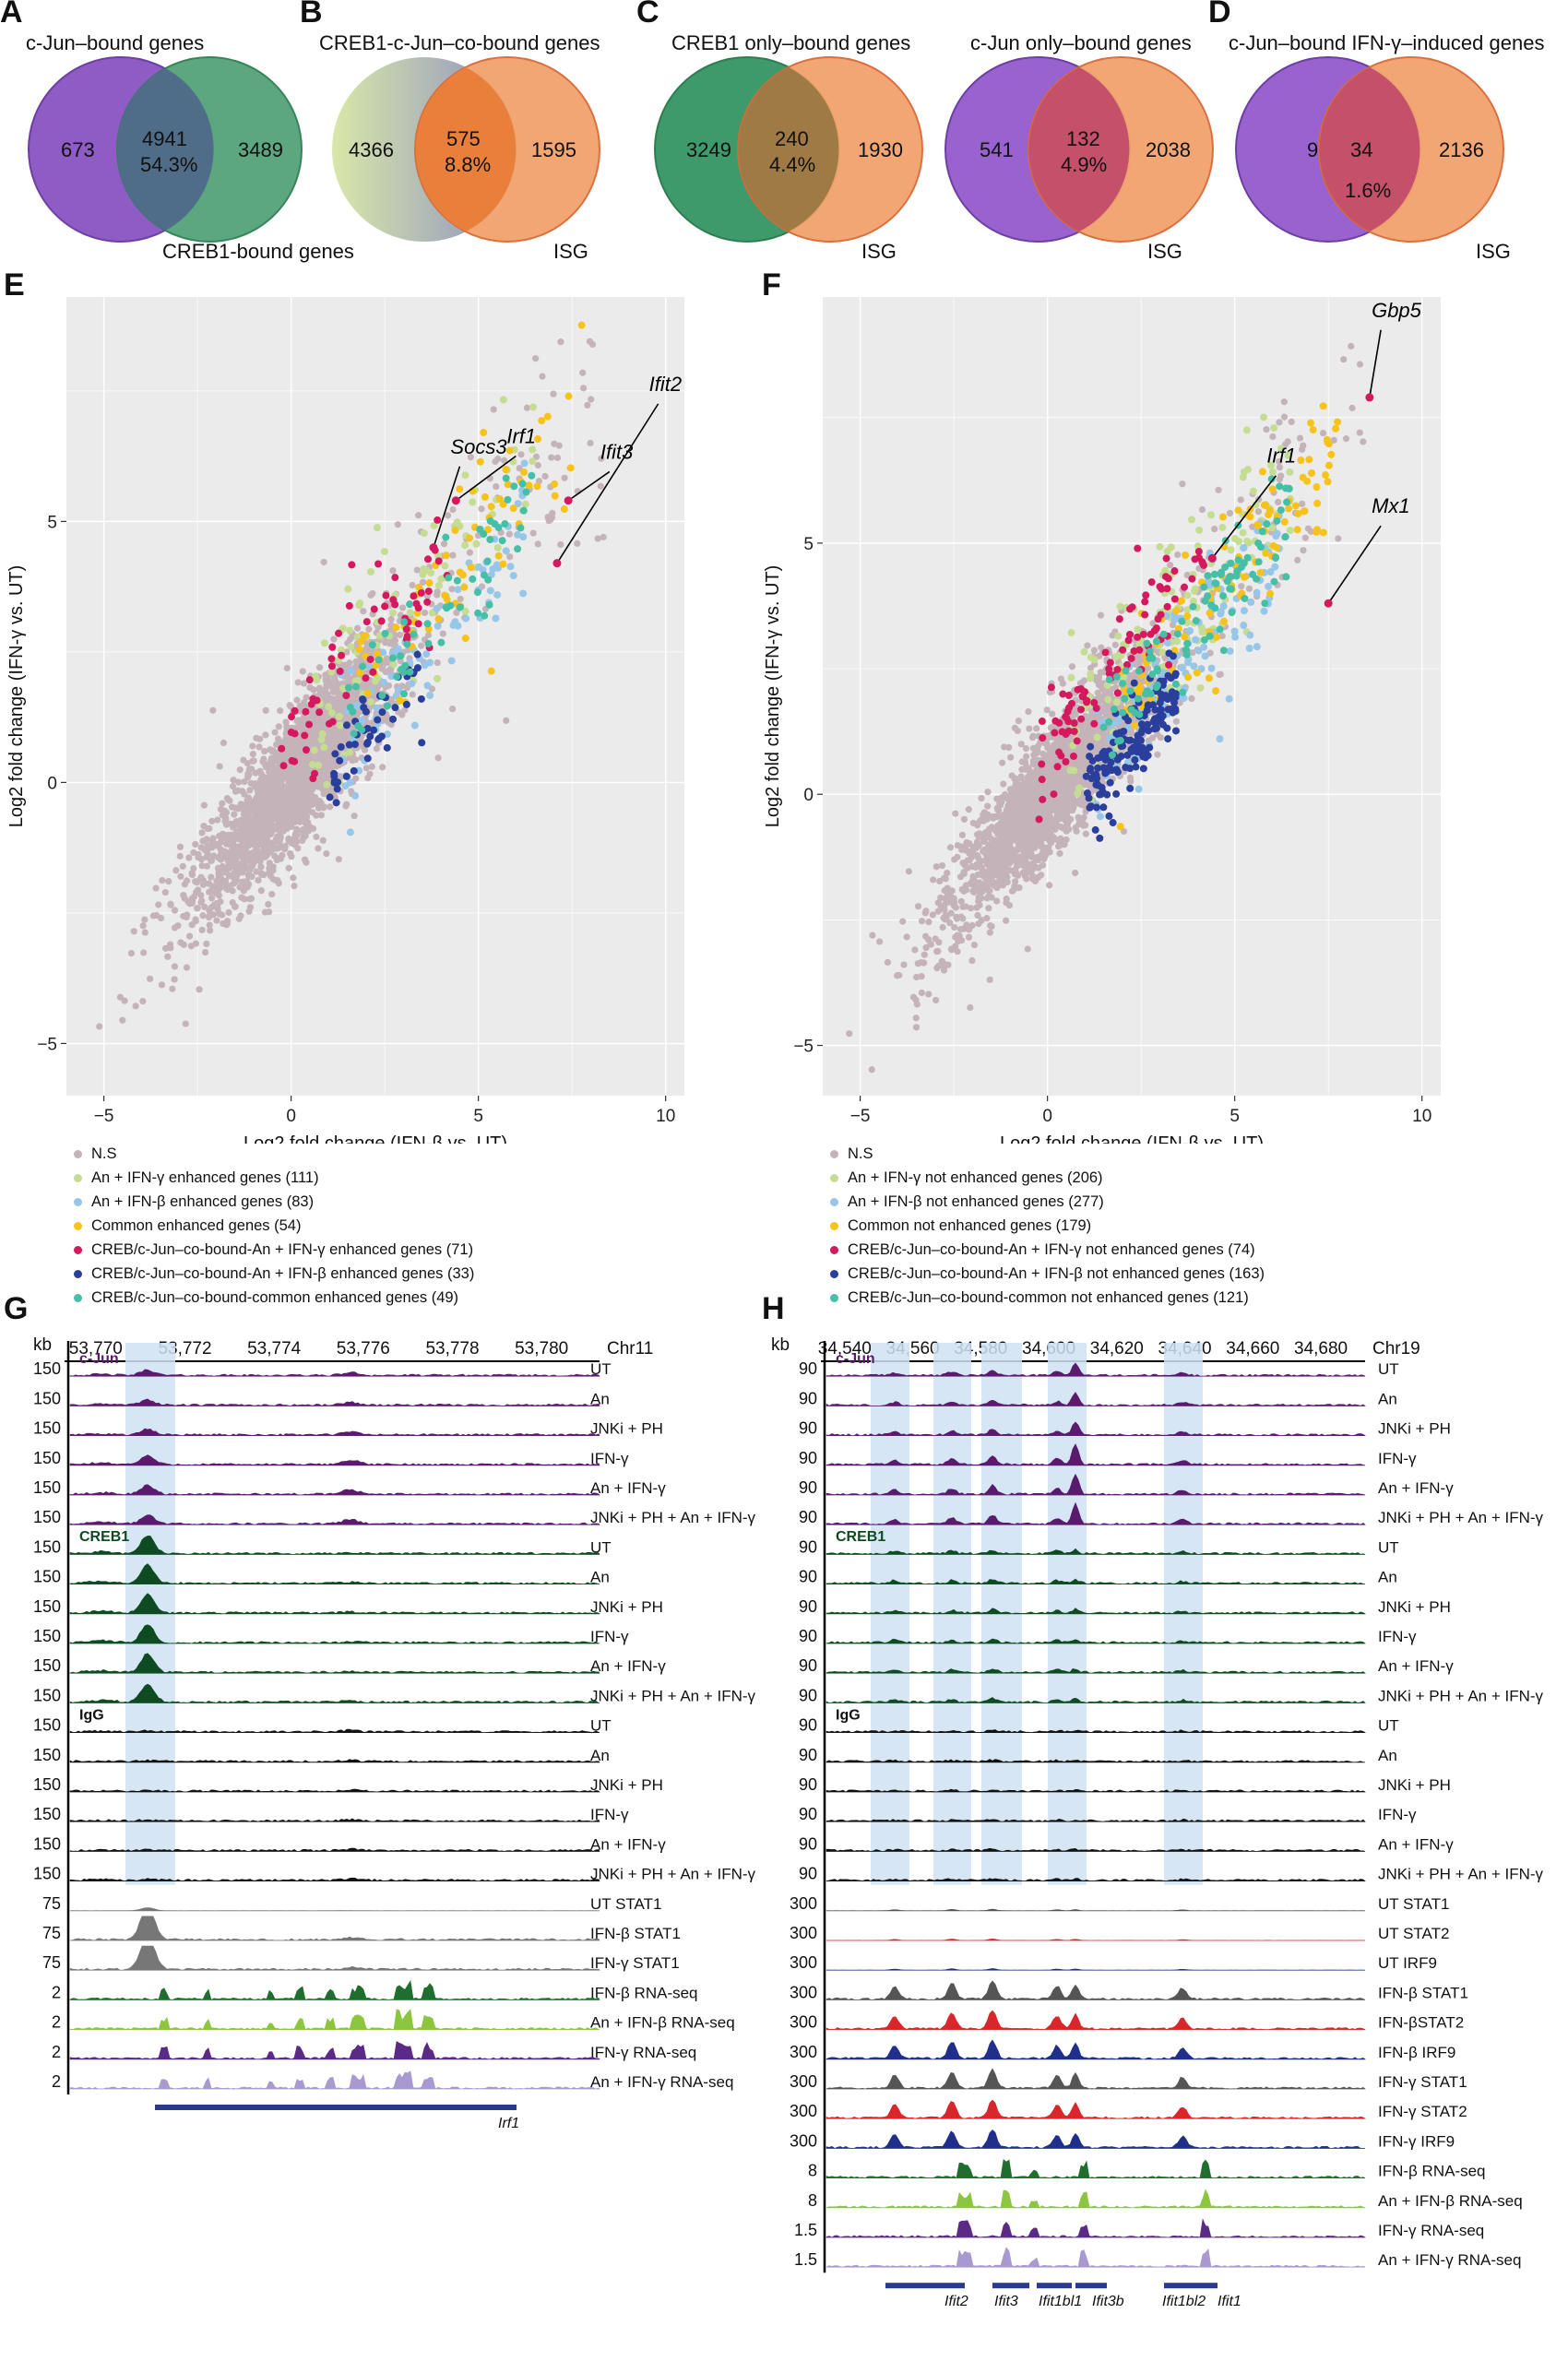 Image resolution: width=1568 pixels, height=2361 pixels. I want to click on panel-letter-d: D, so click(1219, 15).